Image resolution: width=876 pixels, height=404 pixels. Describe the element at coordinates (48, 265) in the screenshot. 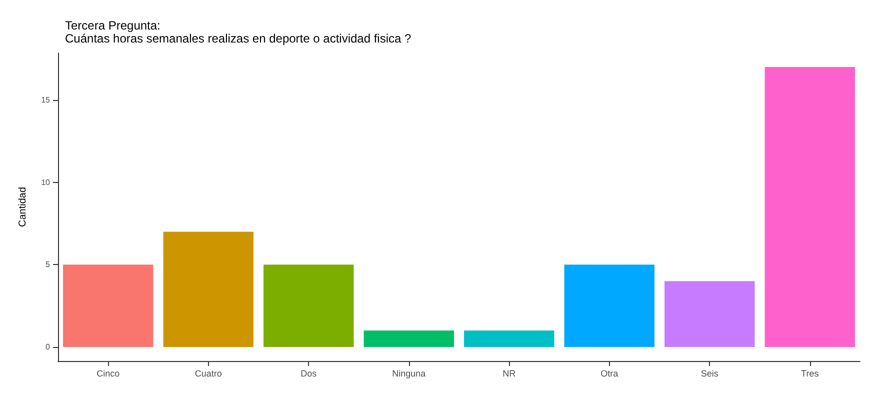

I see `y-tick-label: 5` at that location.